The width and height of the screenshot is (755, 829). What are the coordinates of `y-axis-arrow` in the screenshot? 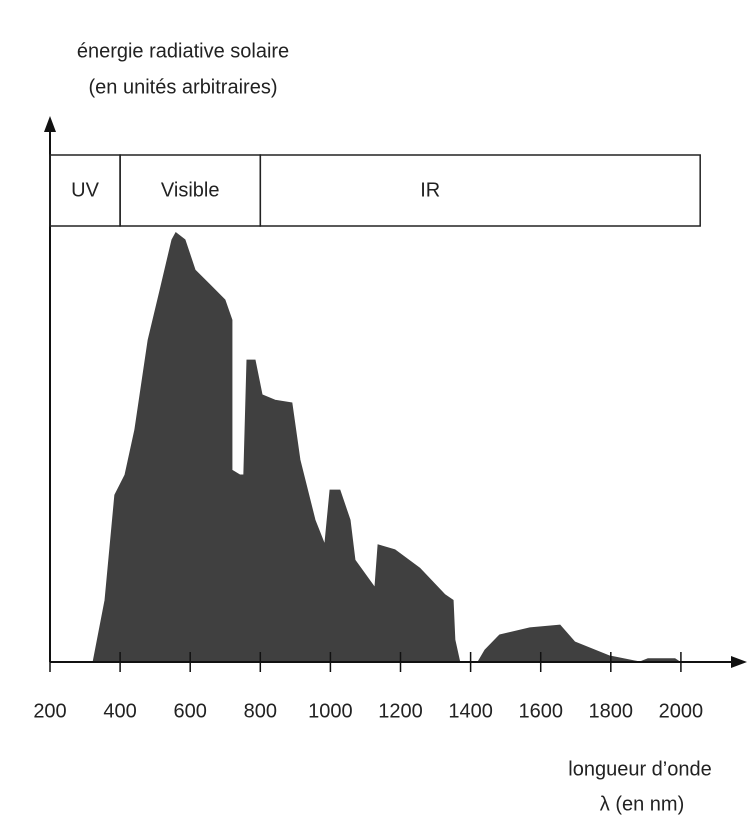 It's located at (50, 124).